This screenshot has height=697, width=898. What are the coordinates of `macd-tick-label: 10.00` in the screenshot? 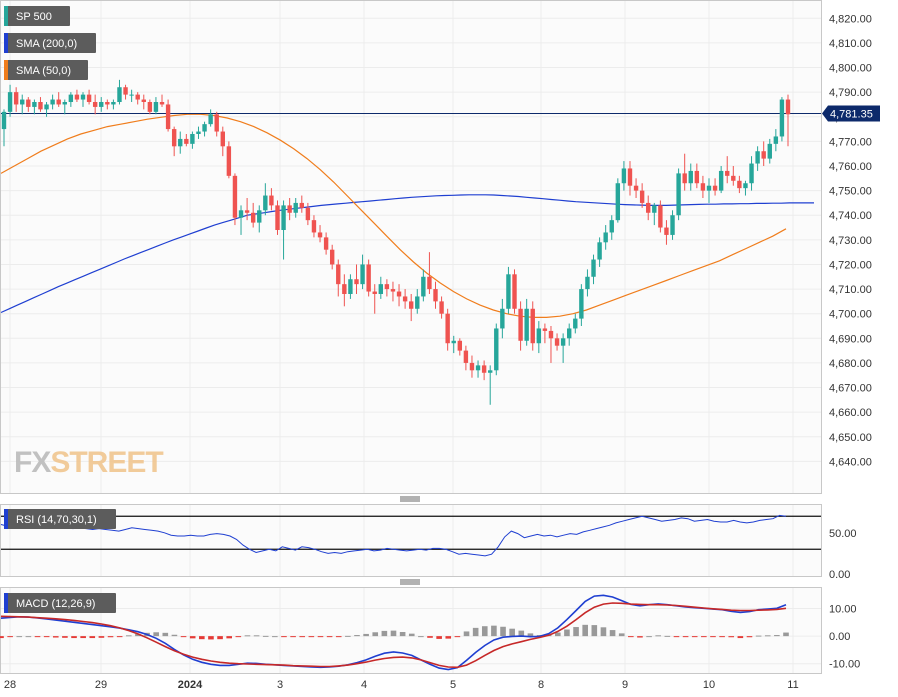 It's located at (843, 610).